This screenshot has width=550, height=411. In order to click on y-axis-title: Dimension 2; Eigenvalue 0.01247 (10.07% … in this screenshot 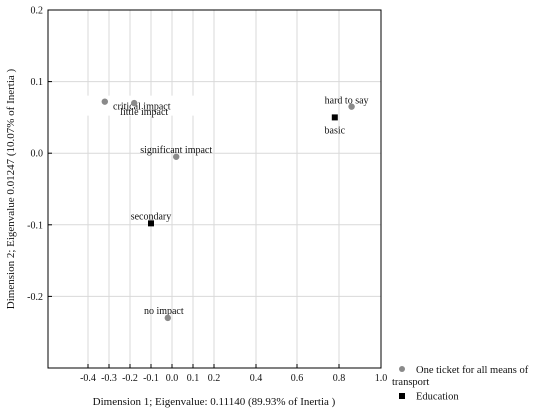, I will do `click(11, 188)`.